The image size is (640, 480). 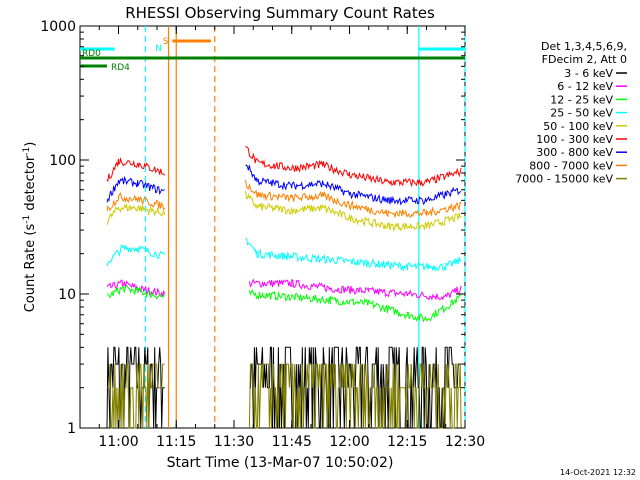 What do you see at coordinates (118, 442) in the screenshot?
I see `x-tick-label: 11:00` at bounding box center [118, 442].